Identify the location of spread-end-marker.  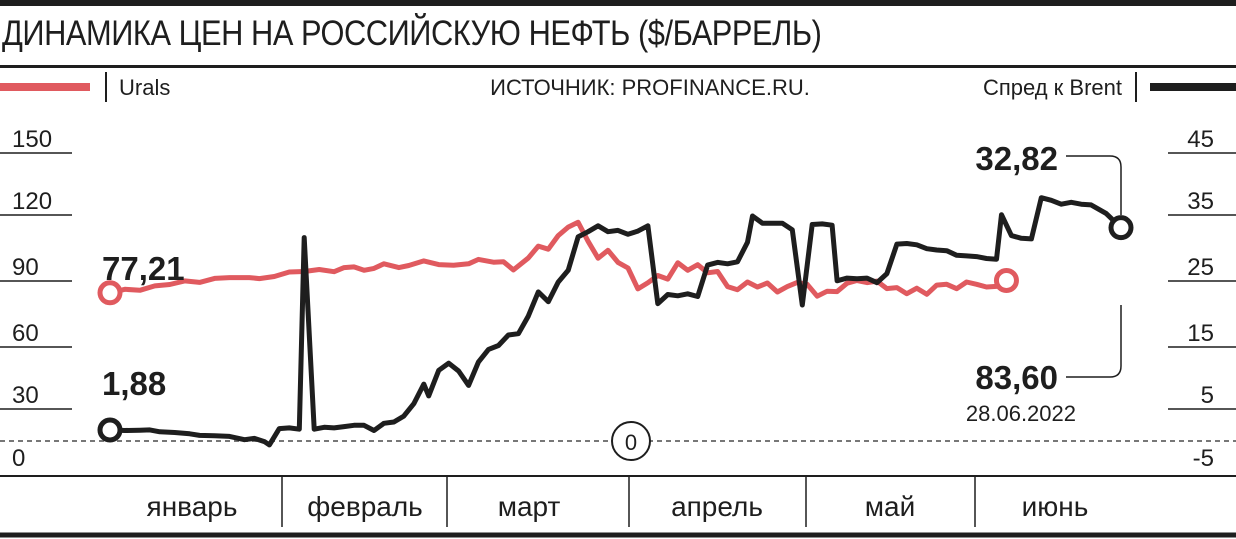
(1121, 228).